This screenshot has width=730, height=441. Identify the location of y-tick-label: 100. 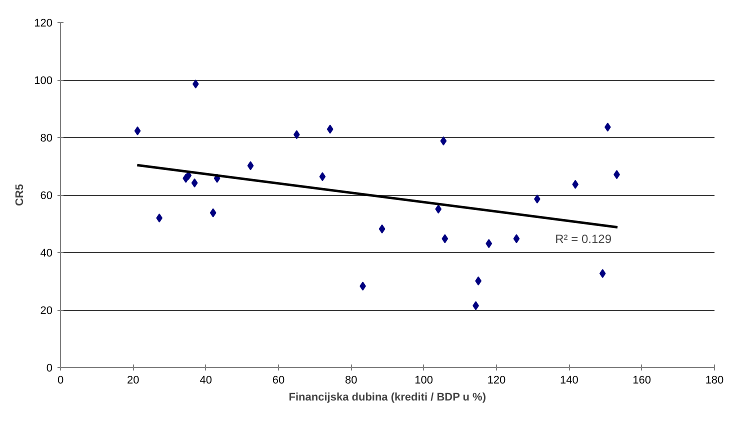
(43, 81).